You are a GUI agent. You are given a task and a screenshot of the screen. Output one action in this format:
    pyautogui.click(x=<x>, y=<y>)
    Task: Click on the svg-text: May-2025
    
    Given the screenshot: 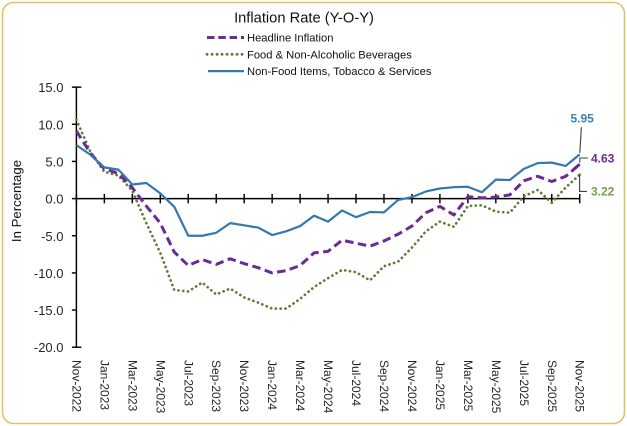 What is the action you would take?
    pyautogui.click(x=496, y=387)
    